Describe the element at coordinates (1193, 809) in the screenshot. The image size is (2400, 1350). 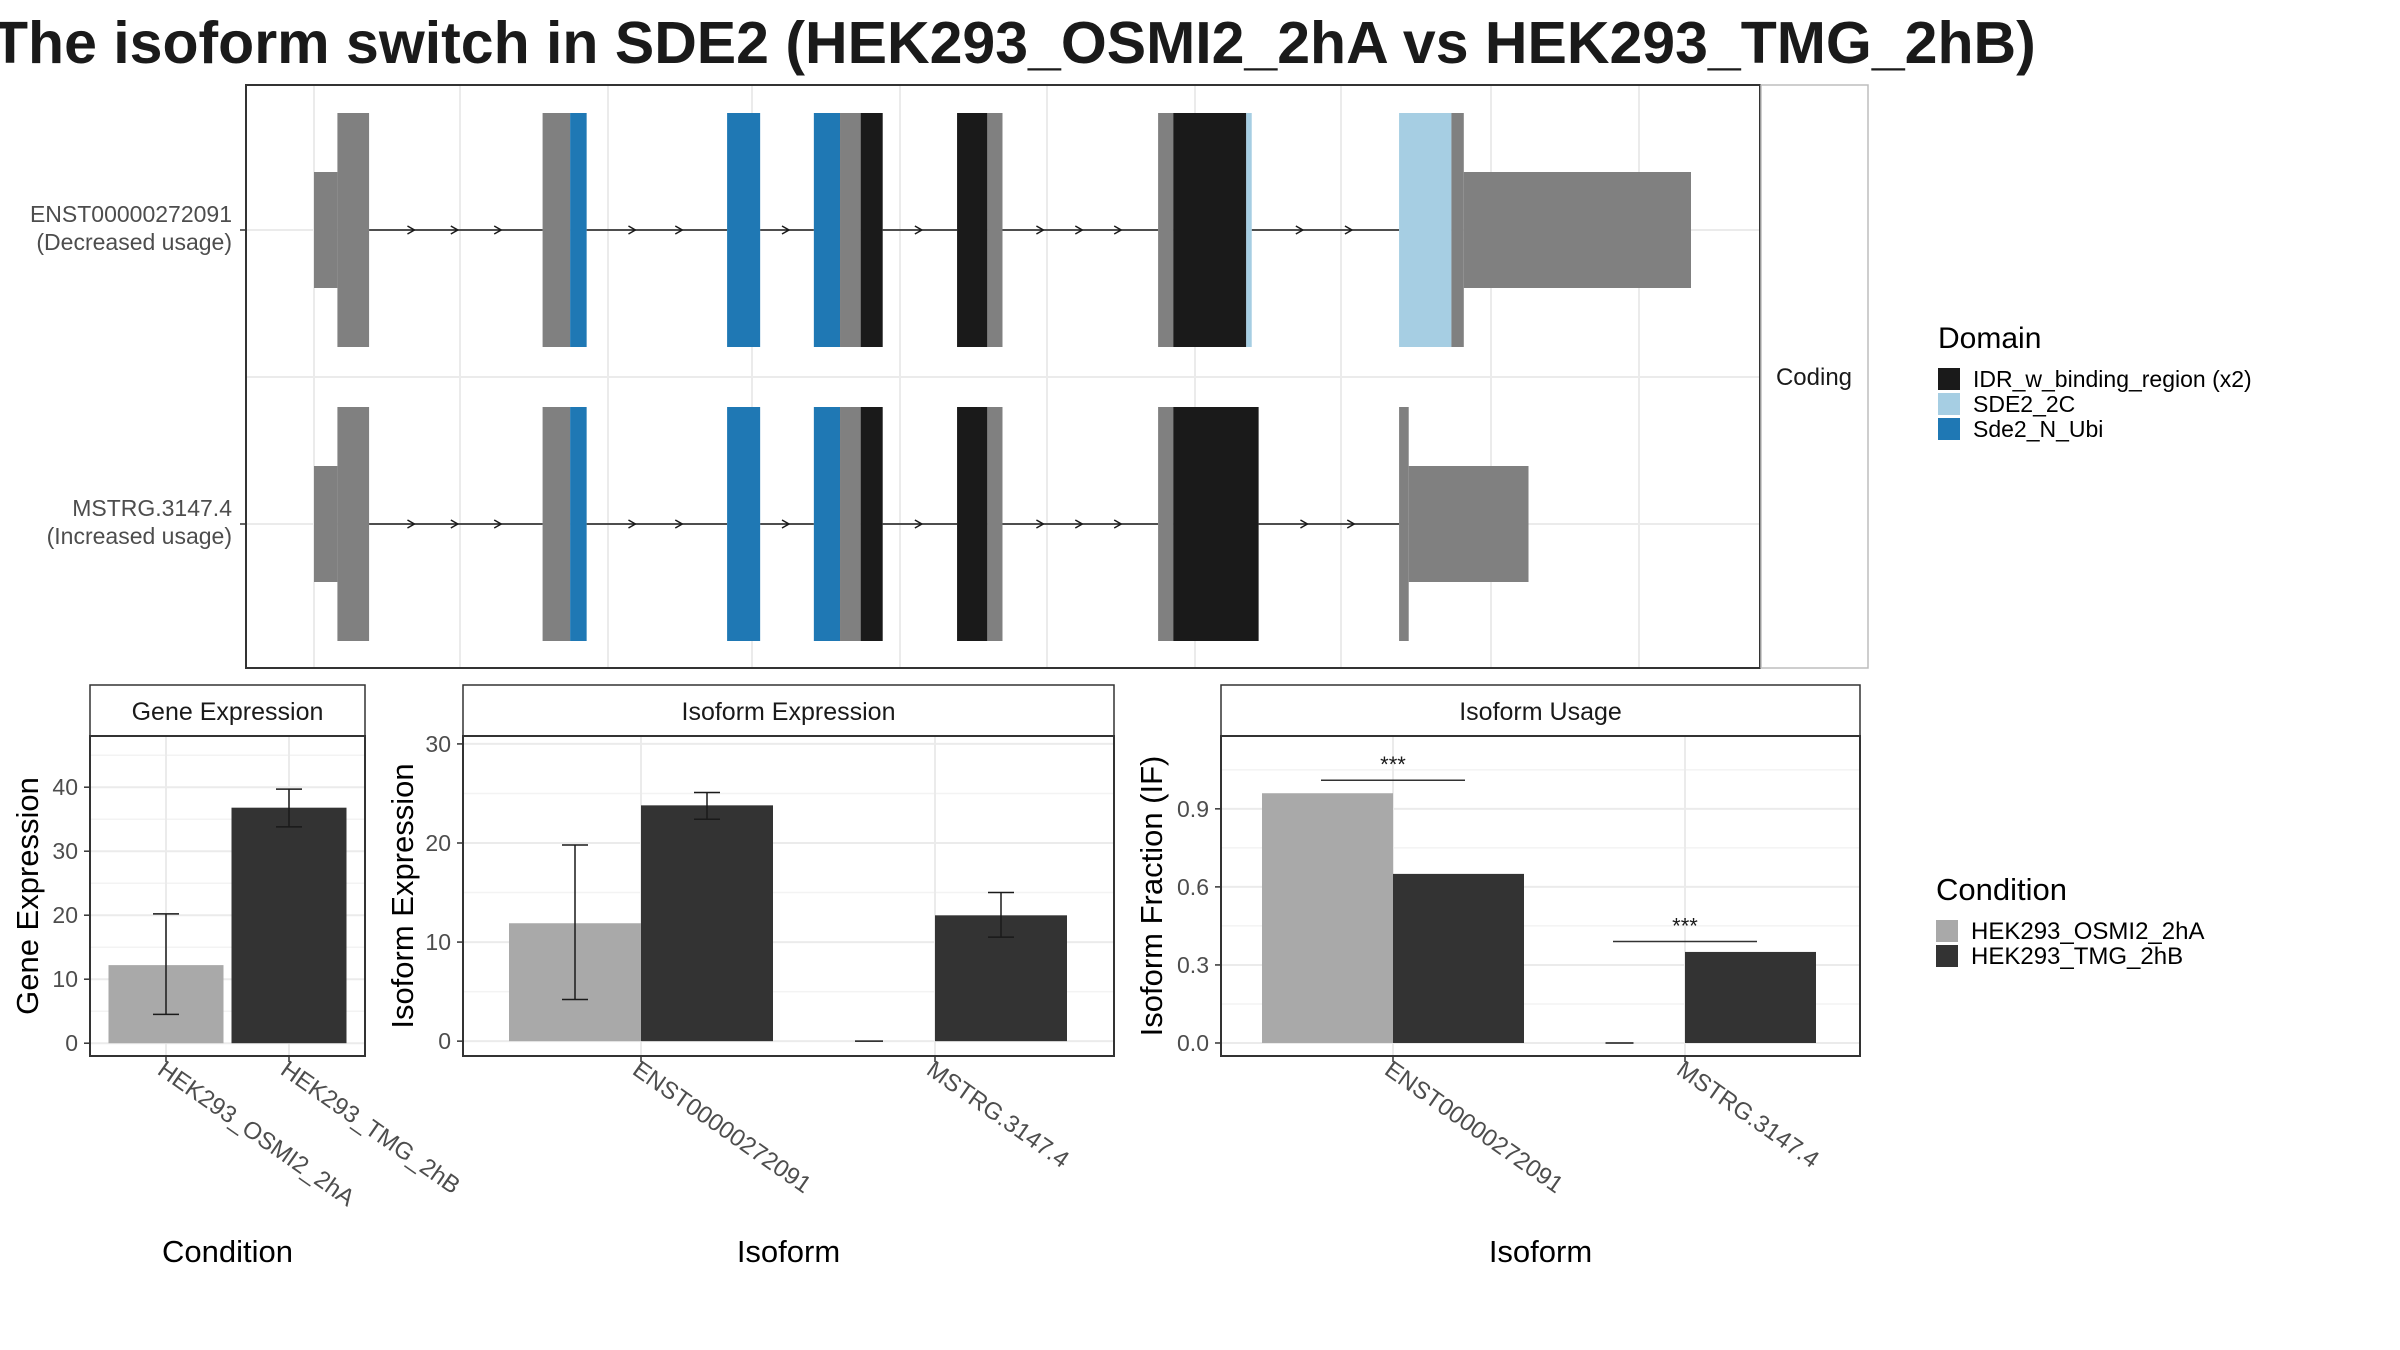
I see `y-tick-label: 0.9` at that location.